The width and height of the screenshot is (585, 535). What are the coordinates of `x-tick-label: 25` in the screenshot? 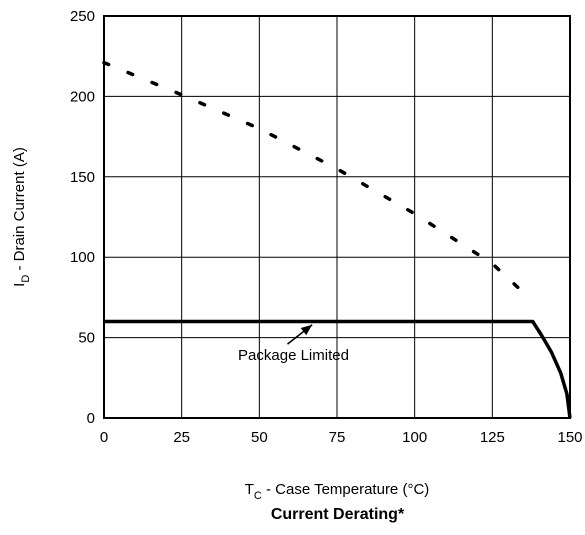 It's located at (181, 437).